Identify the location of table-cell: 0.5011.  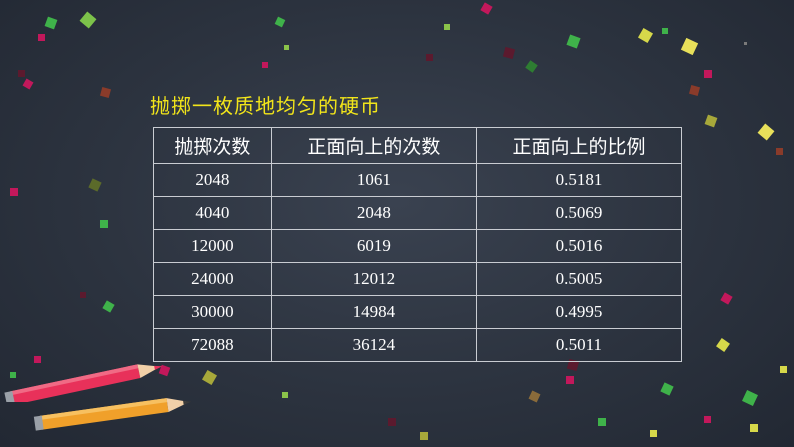
(579, 345).